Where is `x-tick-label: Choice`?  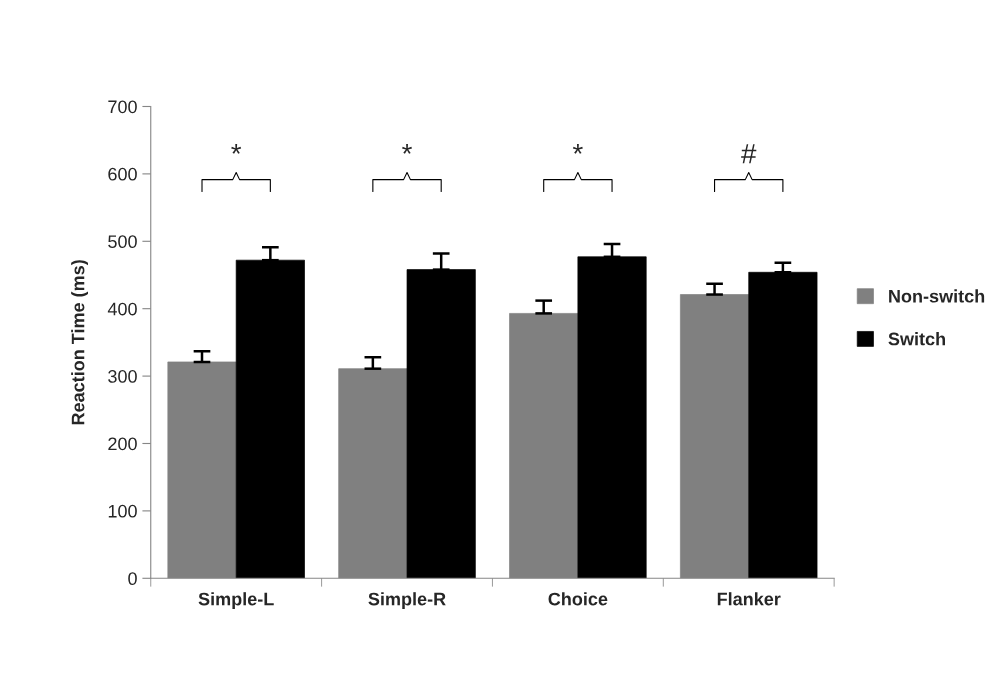 x-tick-label: Choice is located at coordinates (578, 599).